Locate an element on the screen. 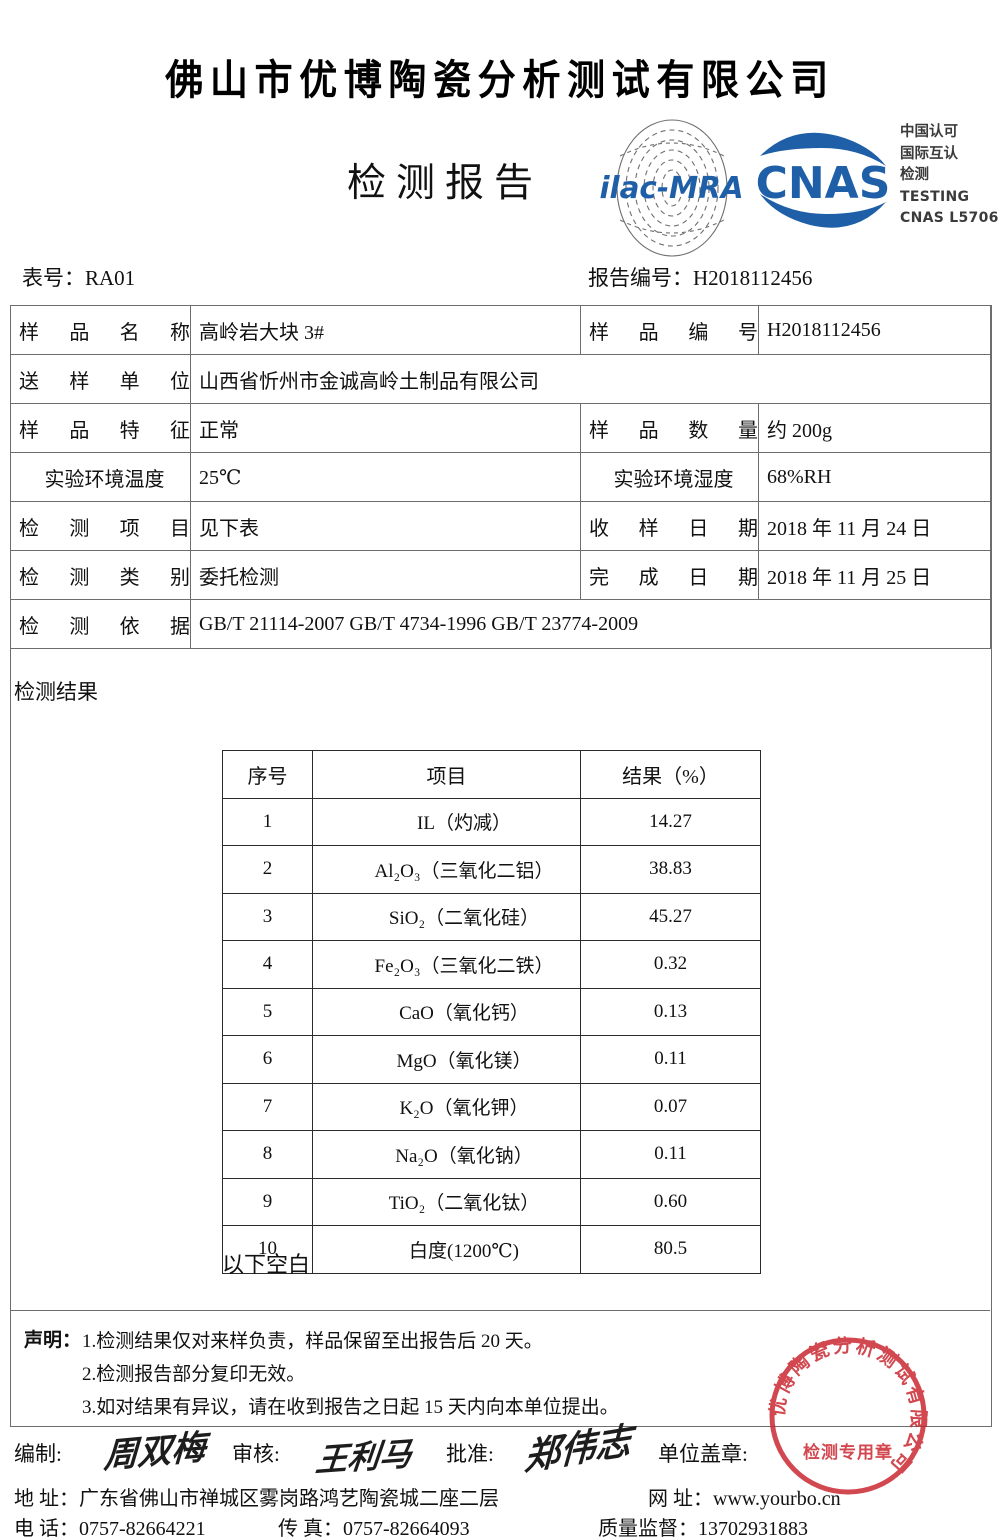 The image size is (1000, 1540). table-row: 5 CaO（氧化钙） 0.13 is located at coordinates (491, 1011).